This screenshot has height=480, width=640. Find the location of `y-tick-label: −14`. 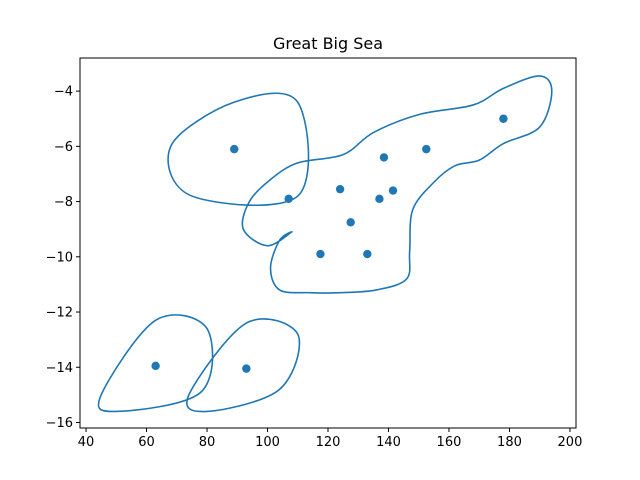

y-tick-label: −14 is located at coordinates (59, 368).